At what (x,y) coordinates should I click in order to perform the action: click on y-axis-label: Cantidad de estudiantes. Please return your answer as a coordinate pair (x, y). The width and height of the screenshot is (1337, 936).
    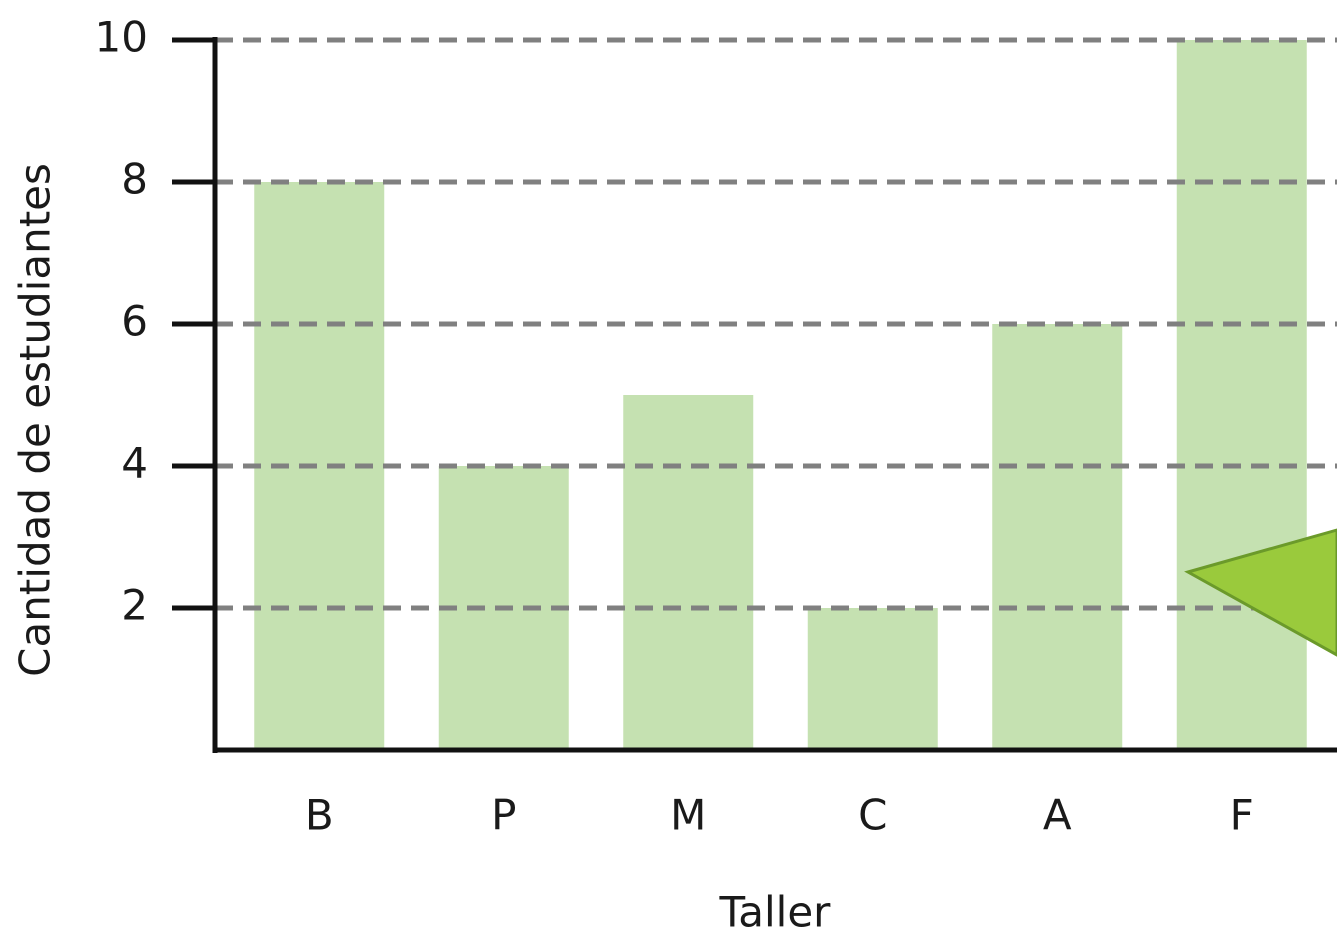
    Looking at the image, I should click on (35, 420).